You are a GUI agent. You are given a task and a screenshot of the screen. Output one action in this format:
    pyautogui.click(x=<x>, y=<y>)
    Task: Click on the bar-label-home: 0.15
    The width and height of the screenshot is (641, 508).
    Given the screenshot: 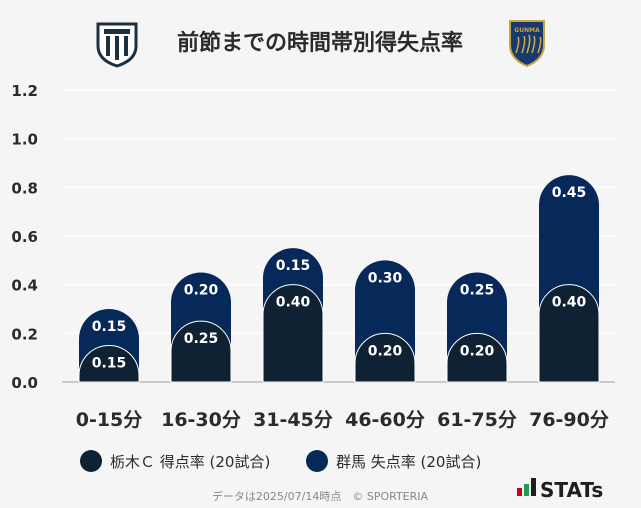 What is the action you would take?
    pyautogui.click(x=109, y=364)
    